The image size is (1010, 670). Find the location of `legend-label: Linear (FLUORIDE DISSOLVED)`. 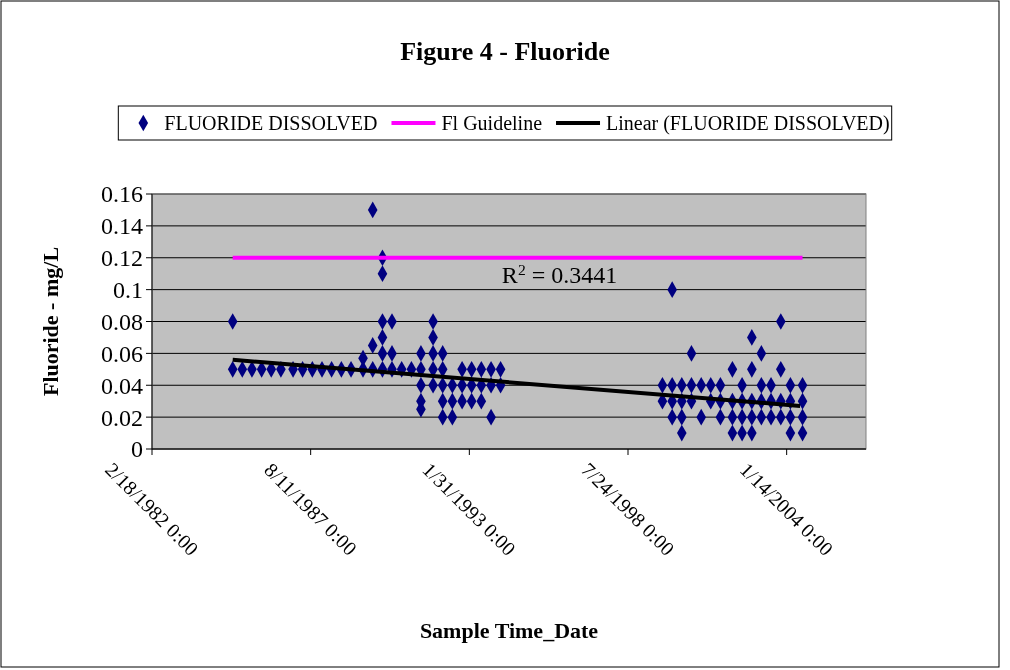

legend-label: Linear (FLUORIDE DISSOLVED) is located at coordinates (748, 123).